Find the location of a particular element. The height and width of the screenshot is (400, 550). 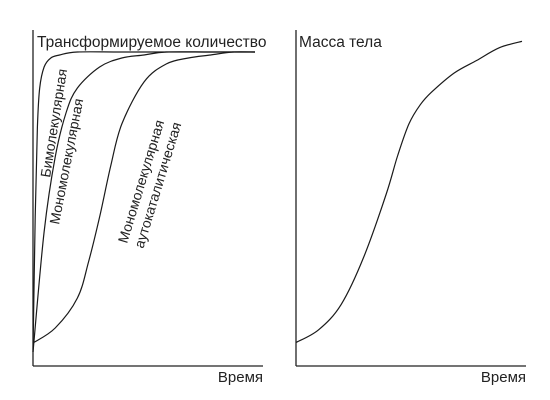

left-x-axis-title: Время is located at coordinates (240, 377).